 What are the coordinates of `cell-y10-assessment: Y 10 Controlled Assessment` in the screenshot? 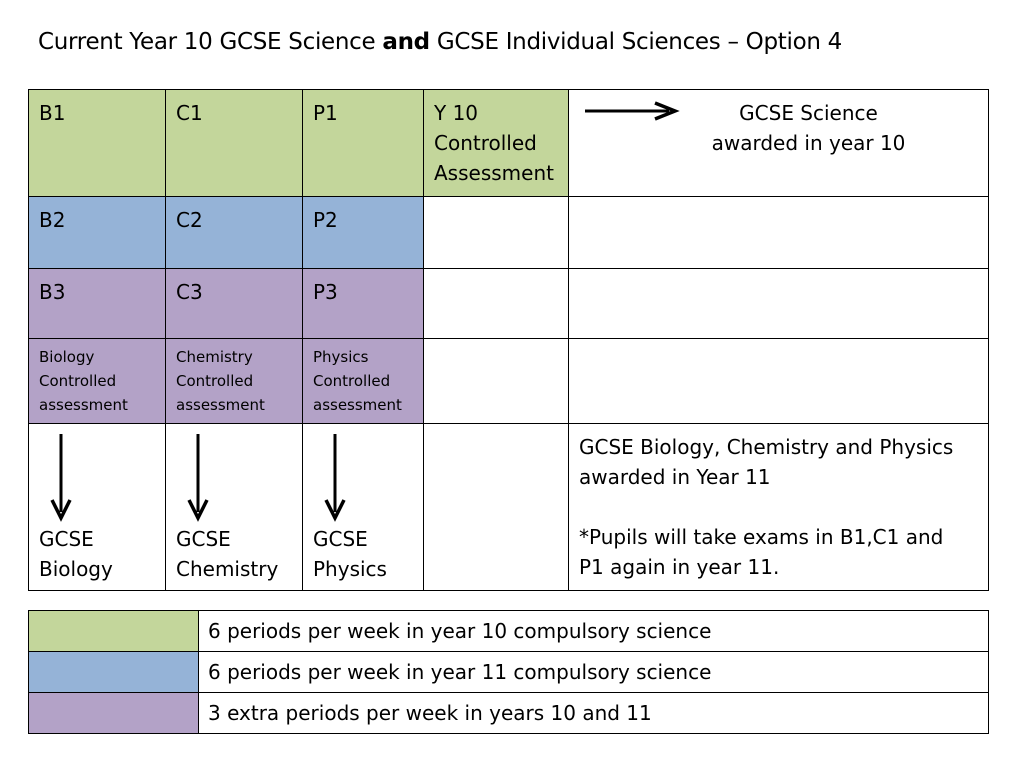 It's located at (496, 143).